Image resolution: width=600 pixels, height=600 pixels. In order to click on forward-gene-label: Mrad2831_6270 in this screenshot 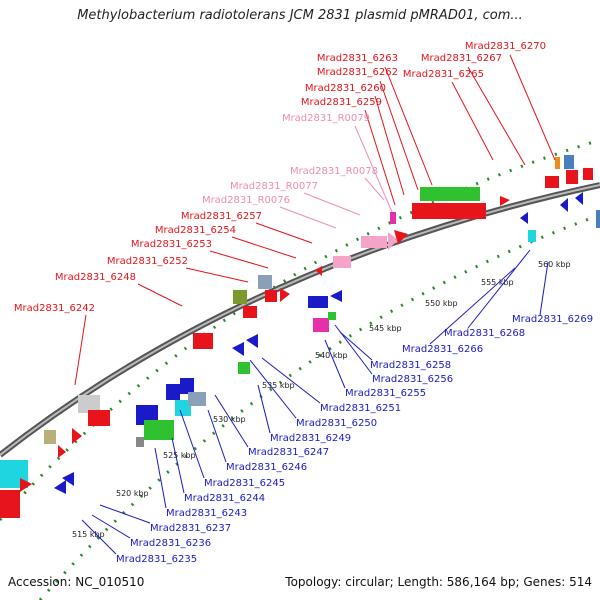, I will do `click(505, 46)`.